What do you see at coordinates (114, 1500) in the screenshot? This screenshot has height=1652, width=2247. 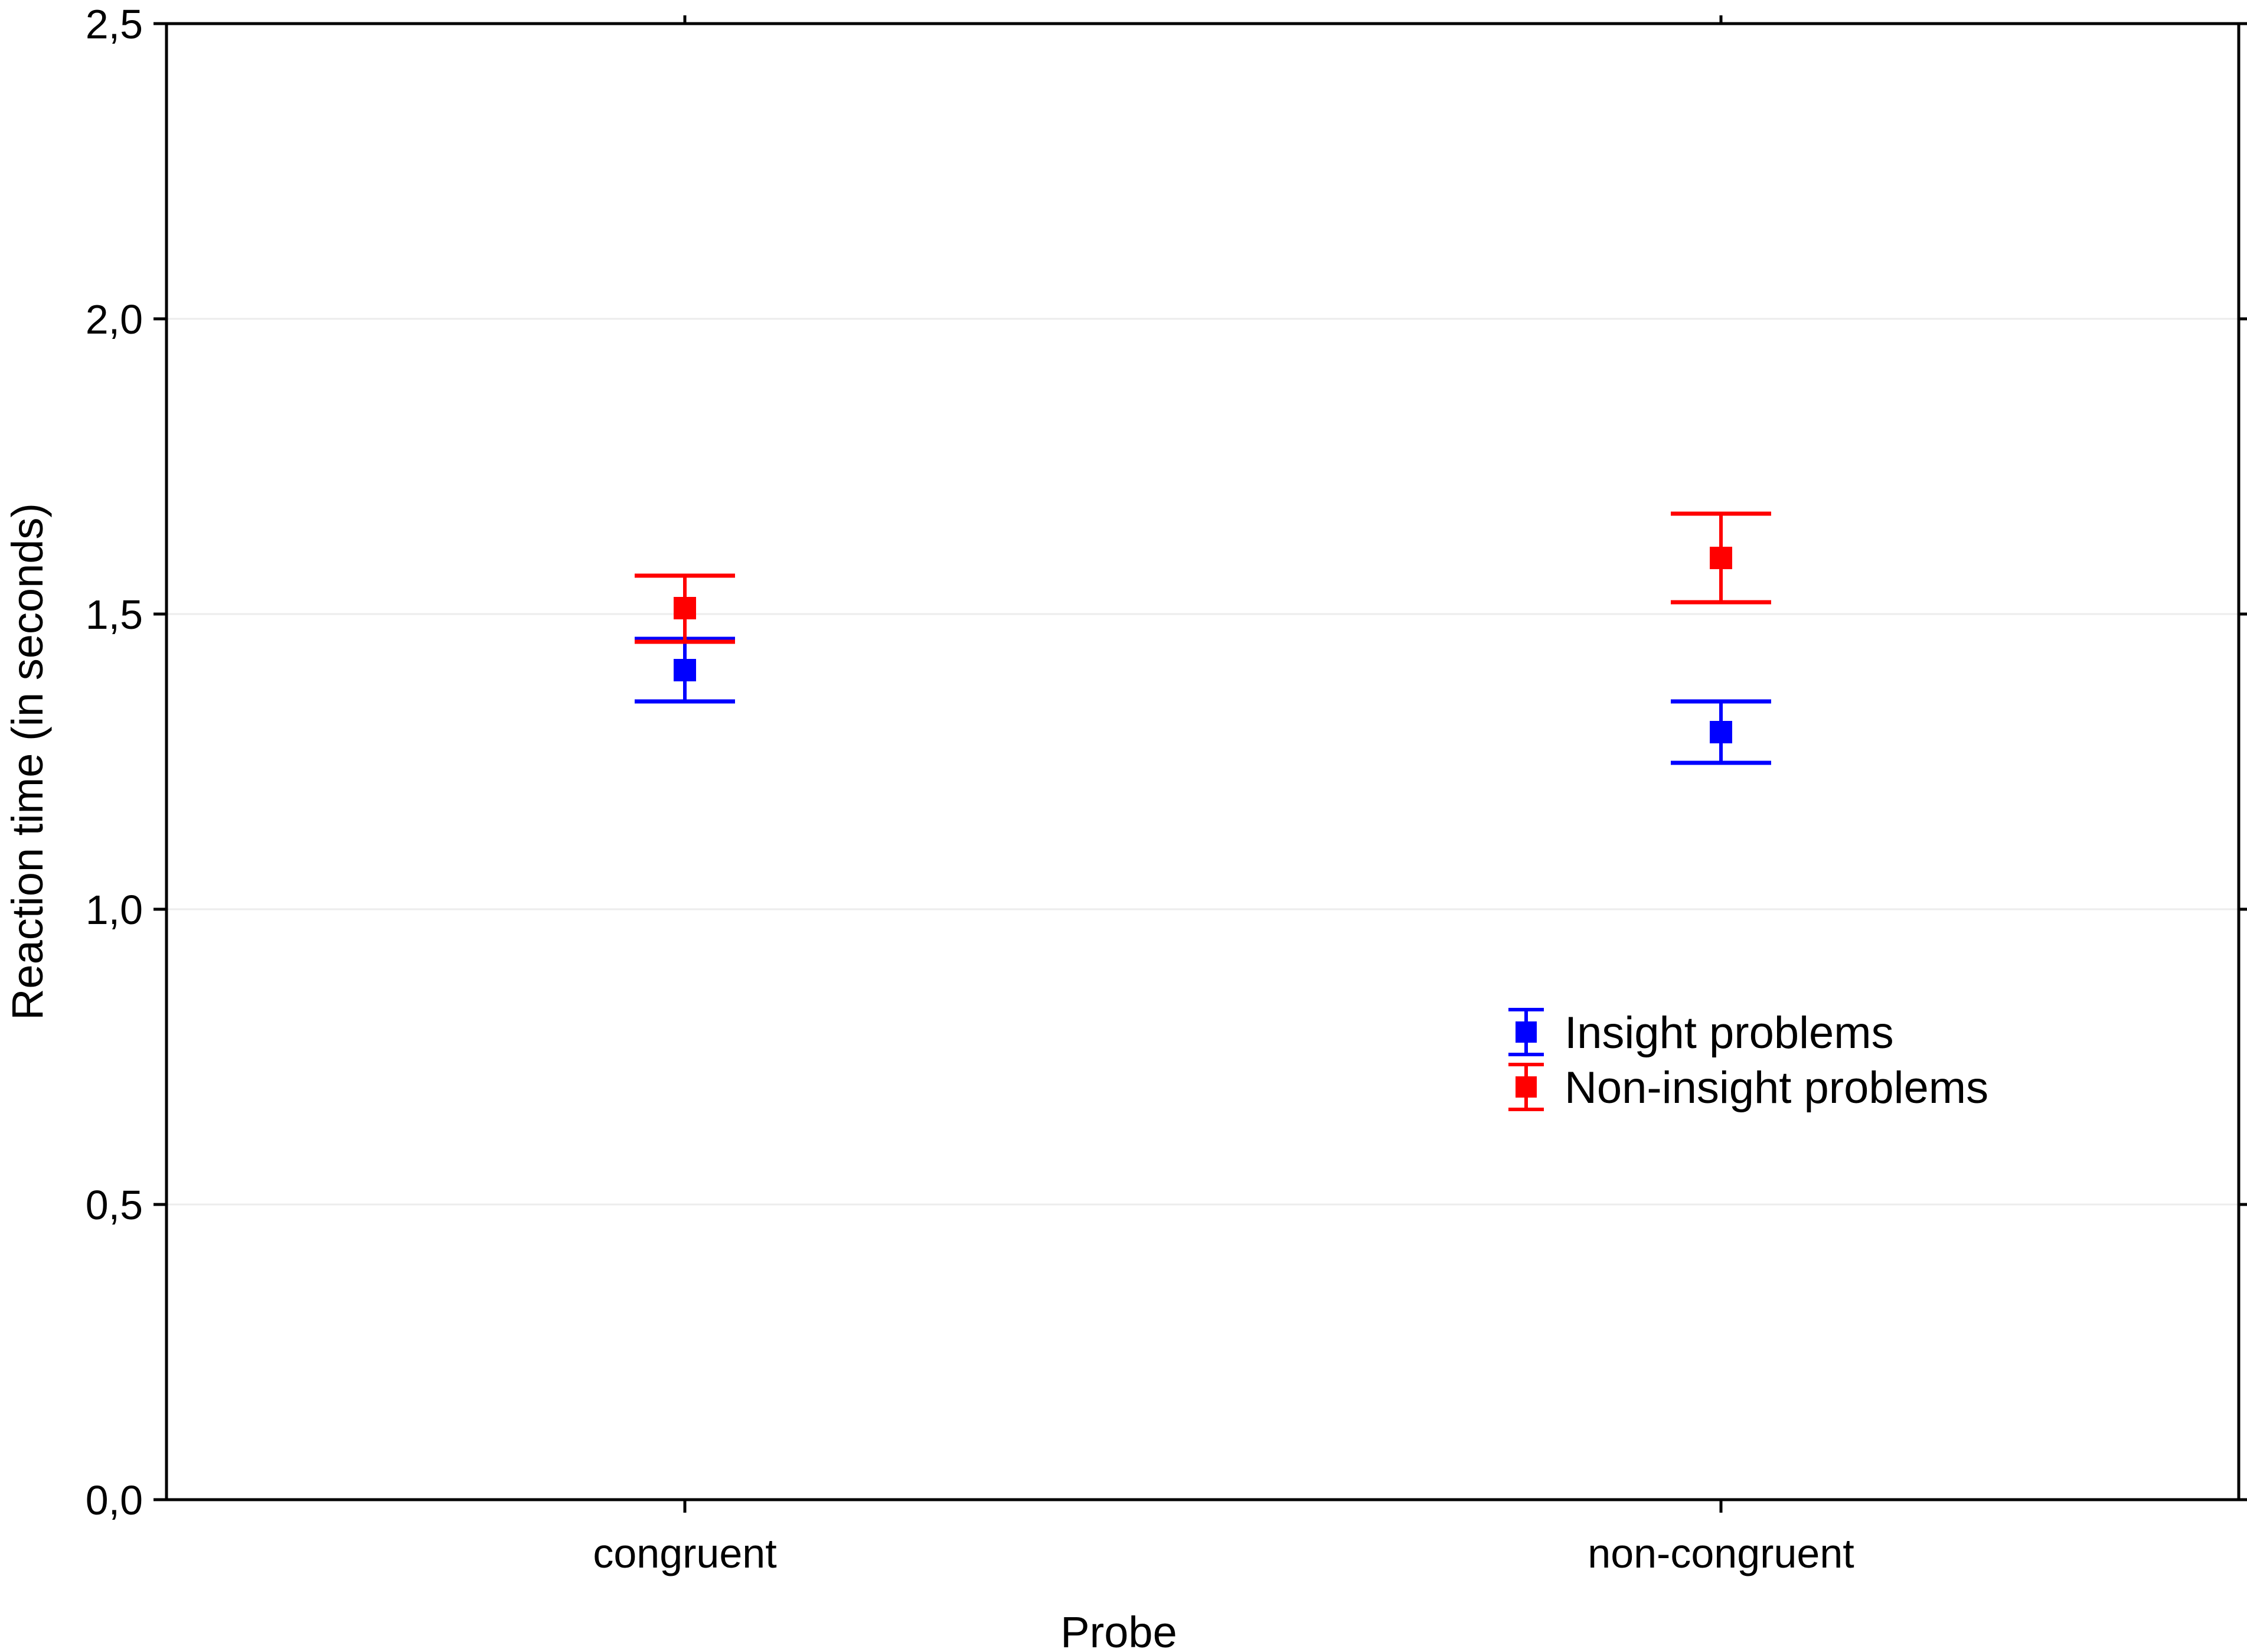 I see `y-tick-label: 0,0` at bounding box center [114, 1500].